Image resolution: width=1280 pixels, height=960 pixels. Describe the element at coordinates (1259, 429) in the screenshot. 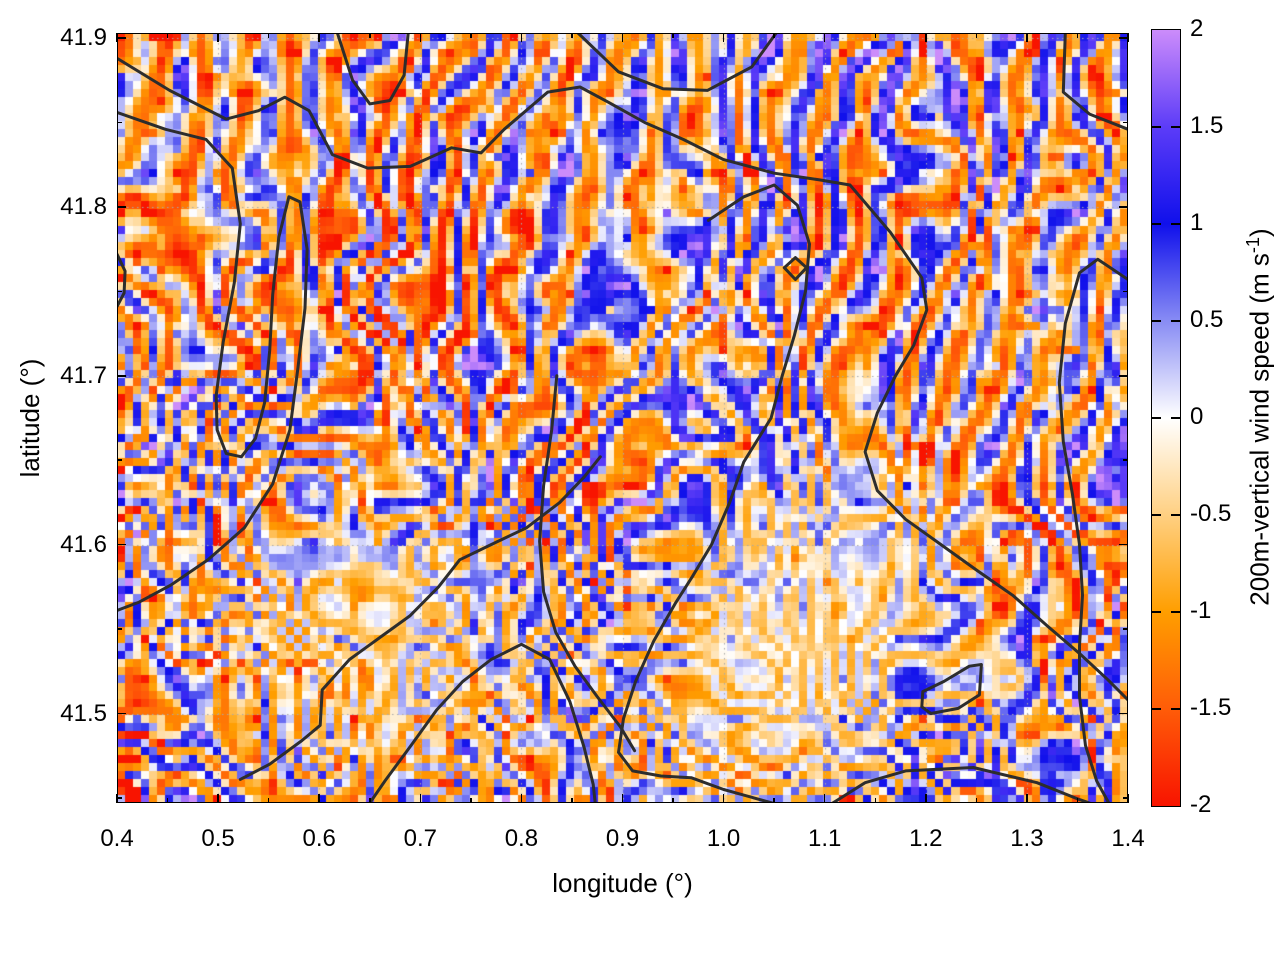

I see `colorbar-label-text: 200m-vertical wind speed (m s` at that location.